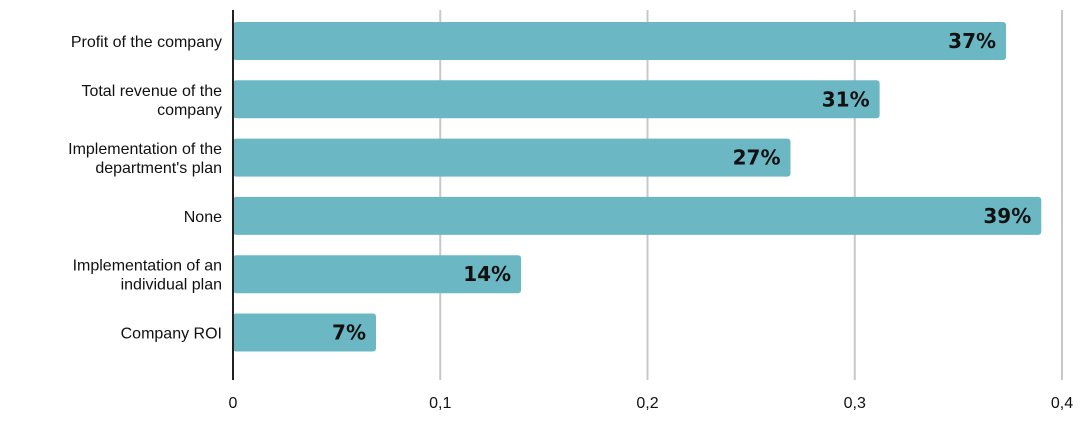  Describe the element at coordinates (145, 159) in the screenshot. I see `category-label: Implementation of the department's plan` at that location.